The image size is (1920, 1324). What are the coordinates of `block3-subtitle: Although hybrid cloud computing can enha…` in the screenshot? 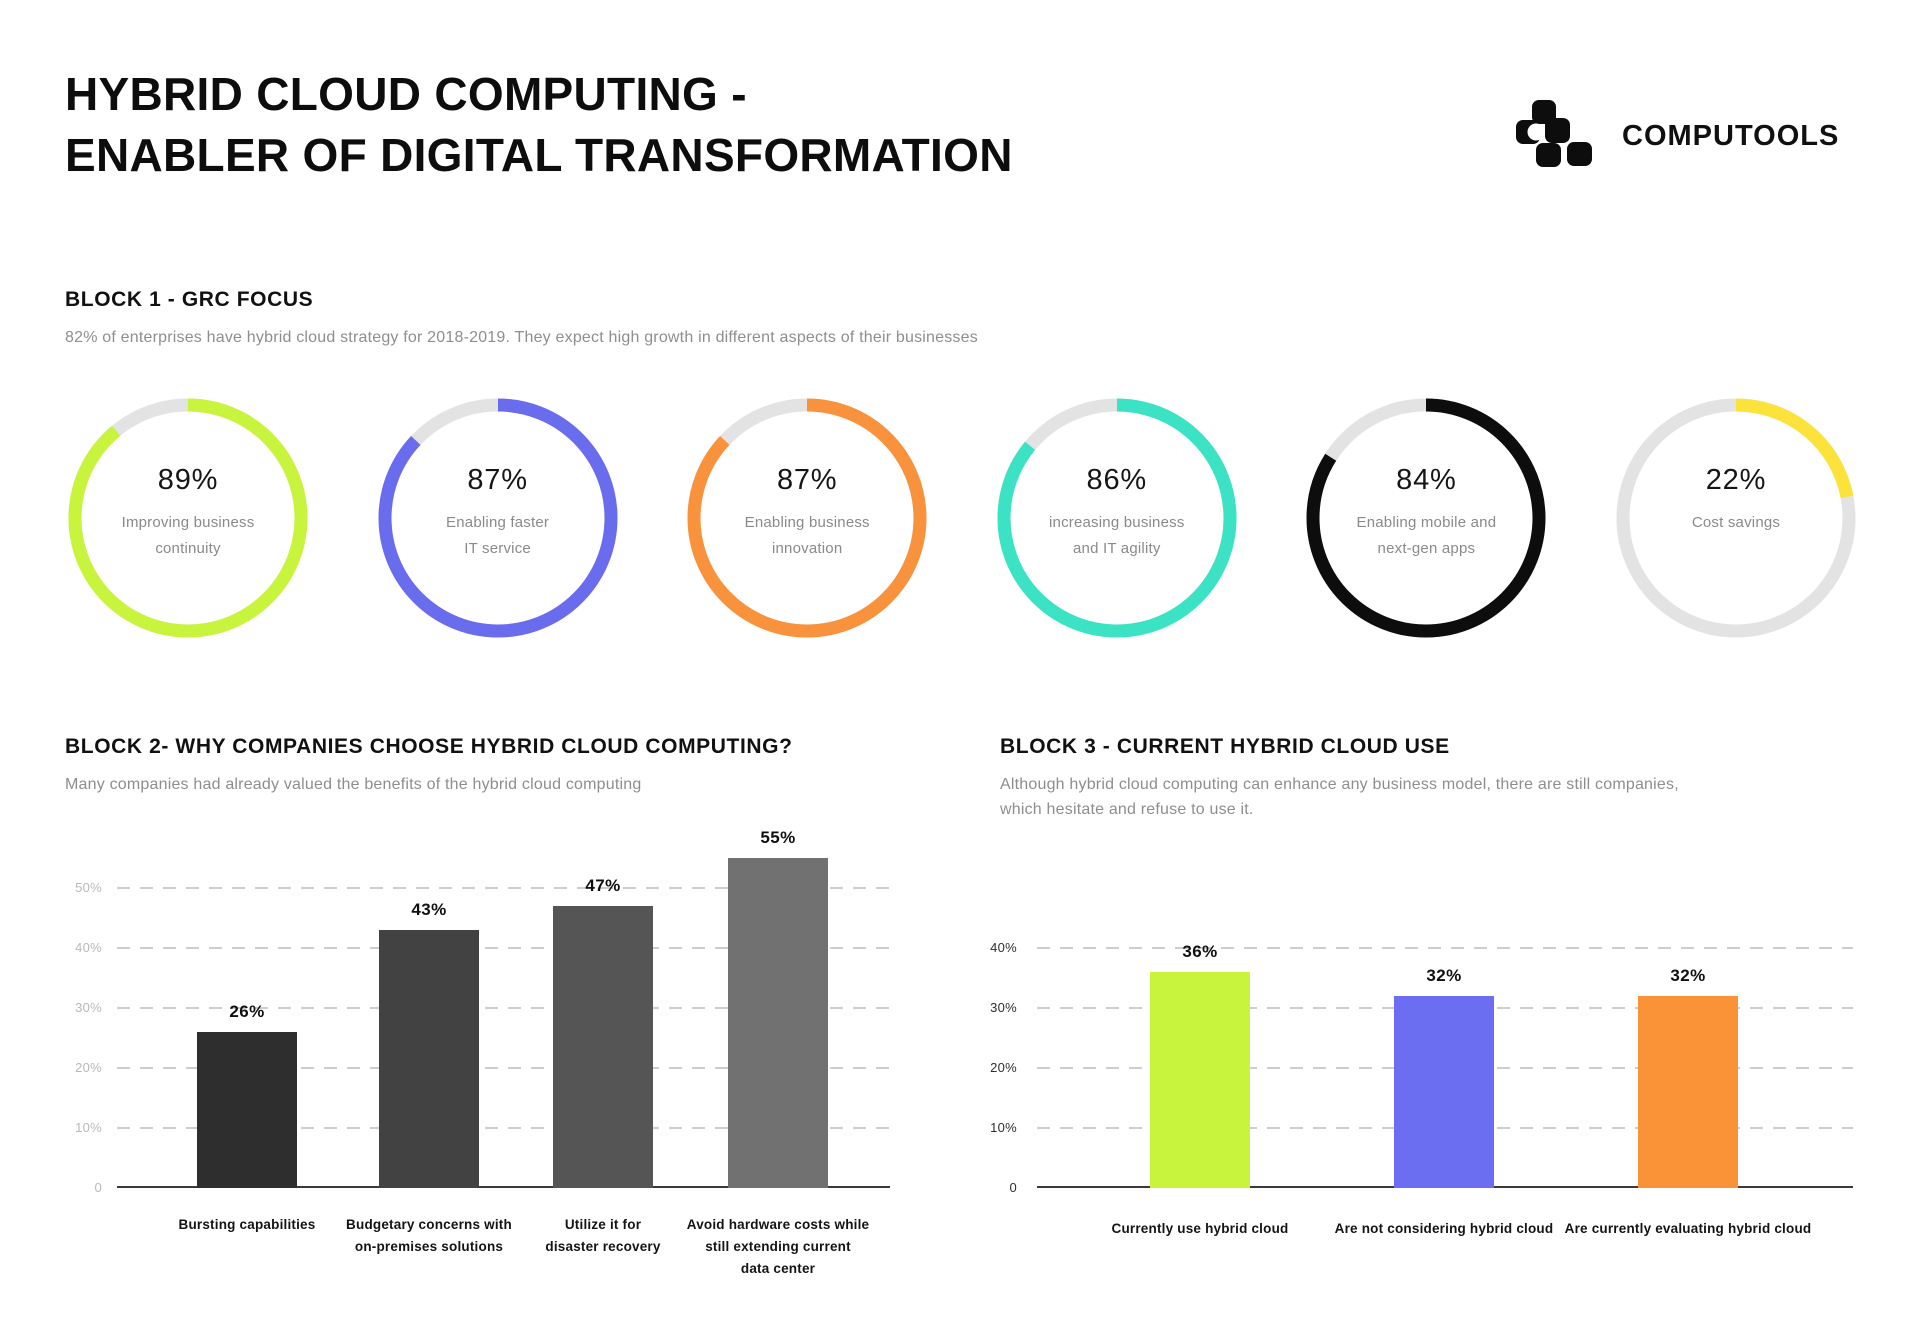 It's located at (1339, 797).